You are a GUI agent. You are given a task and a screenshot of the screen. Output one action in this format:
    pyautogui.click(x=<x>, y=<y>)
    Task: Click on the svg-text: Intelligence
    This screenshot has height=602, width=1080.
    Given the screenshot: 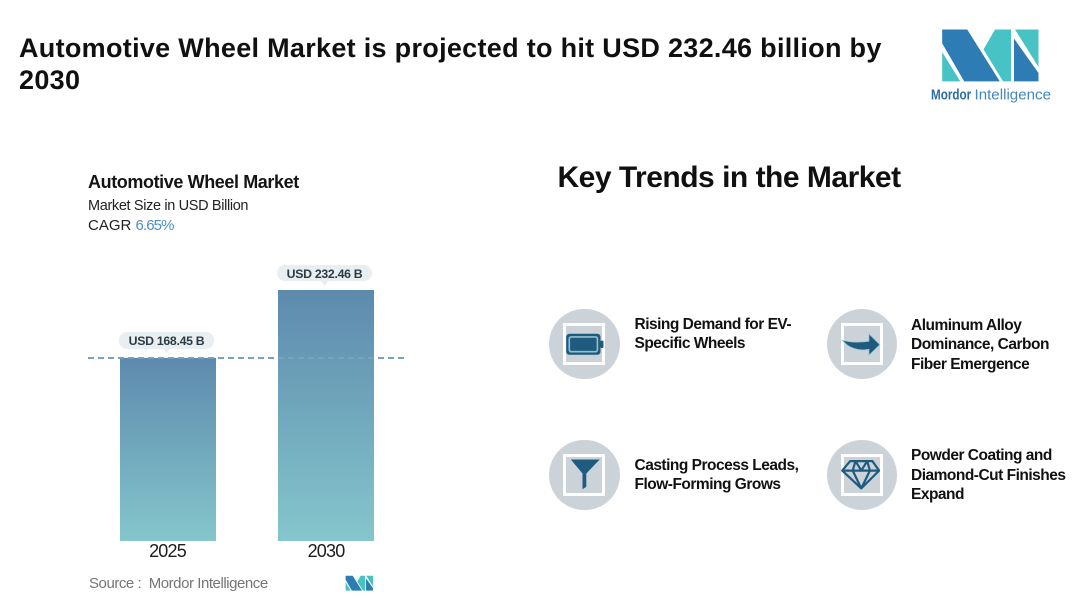 What is the action you would take?
    pyautogui.click(x=1013, y=95)
    